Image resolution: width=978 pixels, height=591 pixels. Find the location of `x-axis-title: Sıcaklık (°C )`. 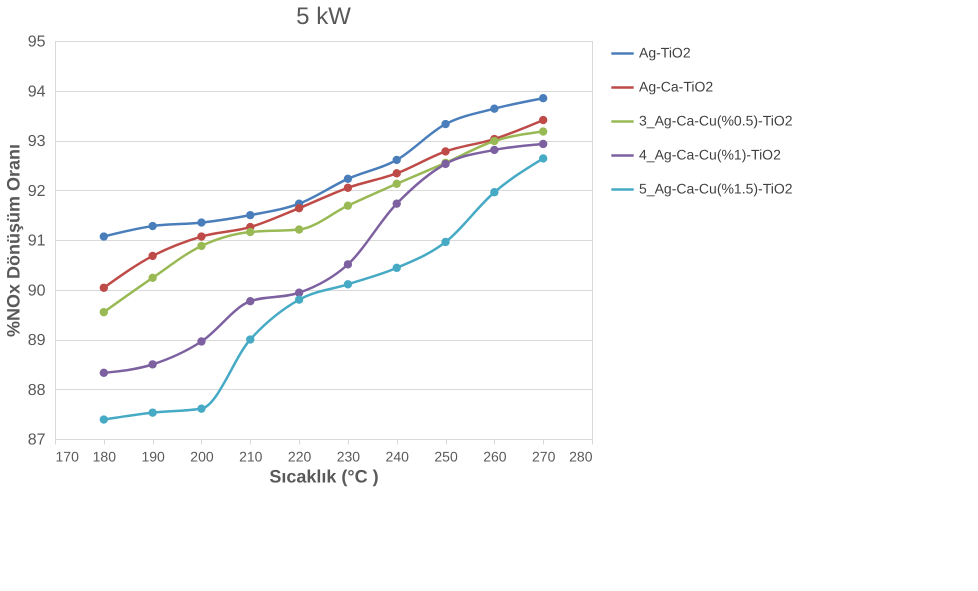

x-axis-title: Sıcaklık (°C ) is located at coordinates (324, 476).